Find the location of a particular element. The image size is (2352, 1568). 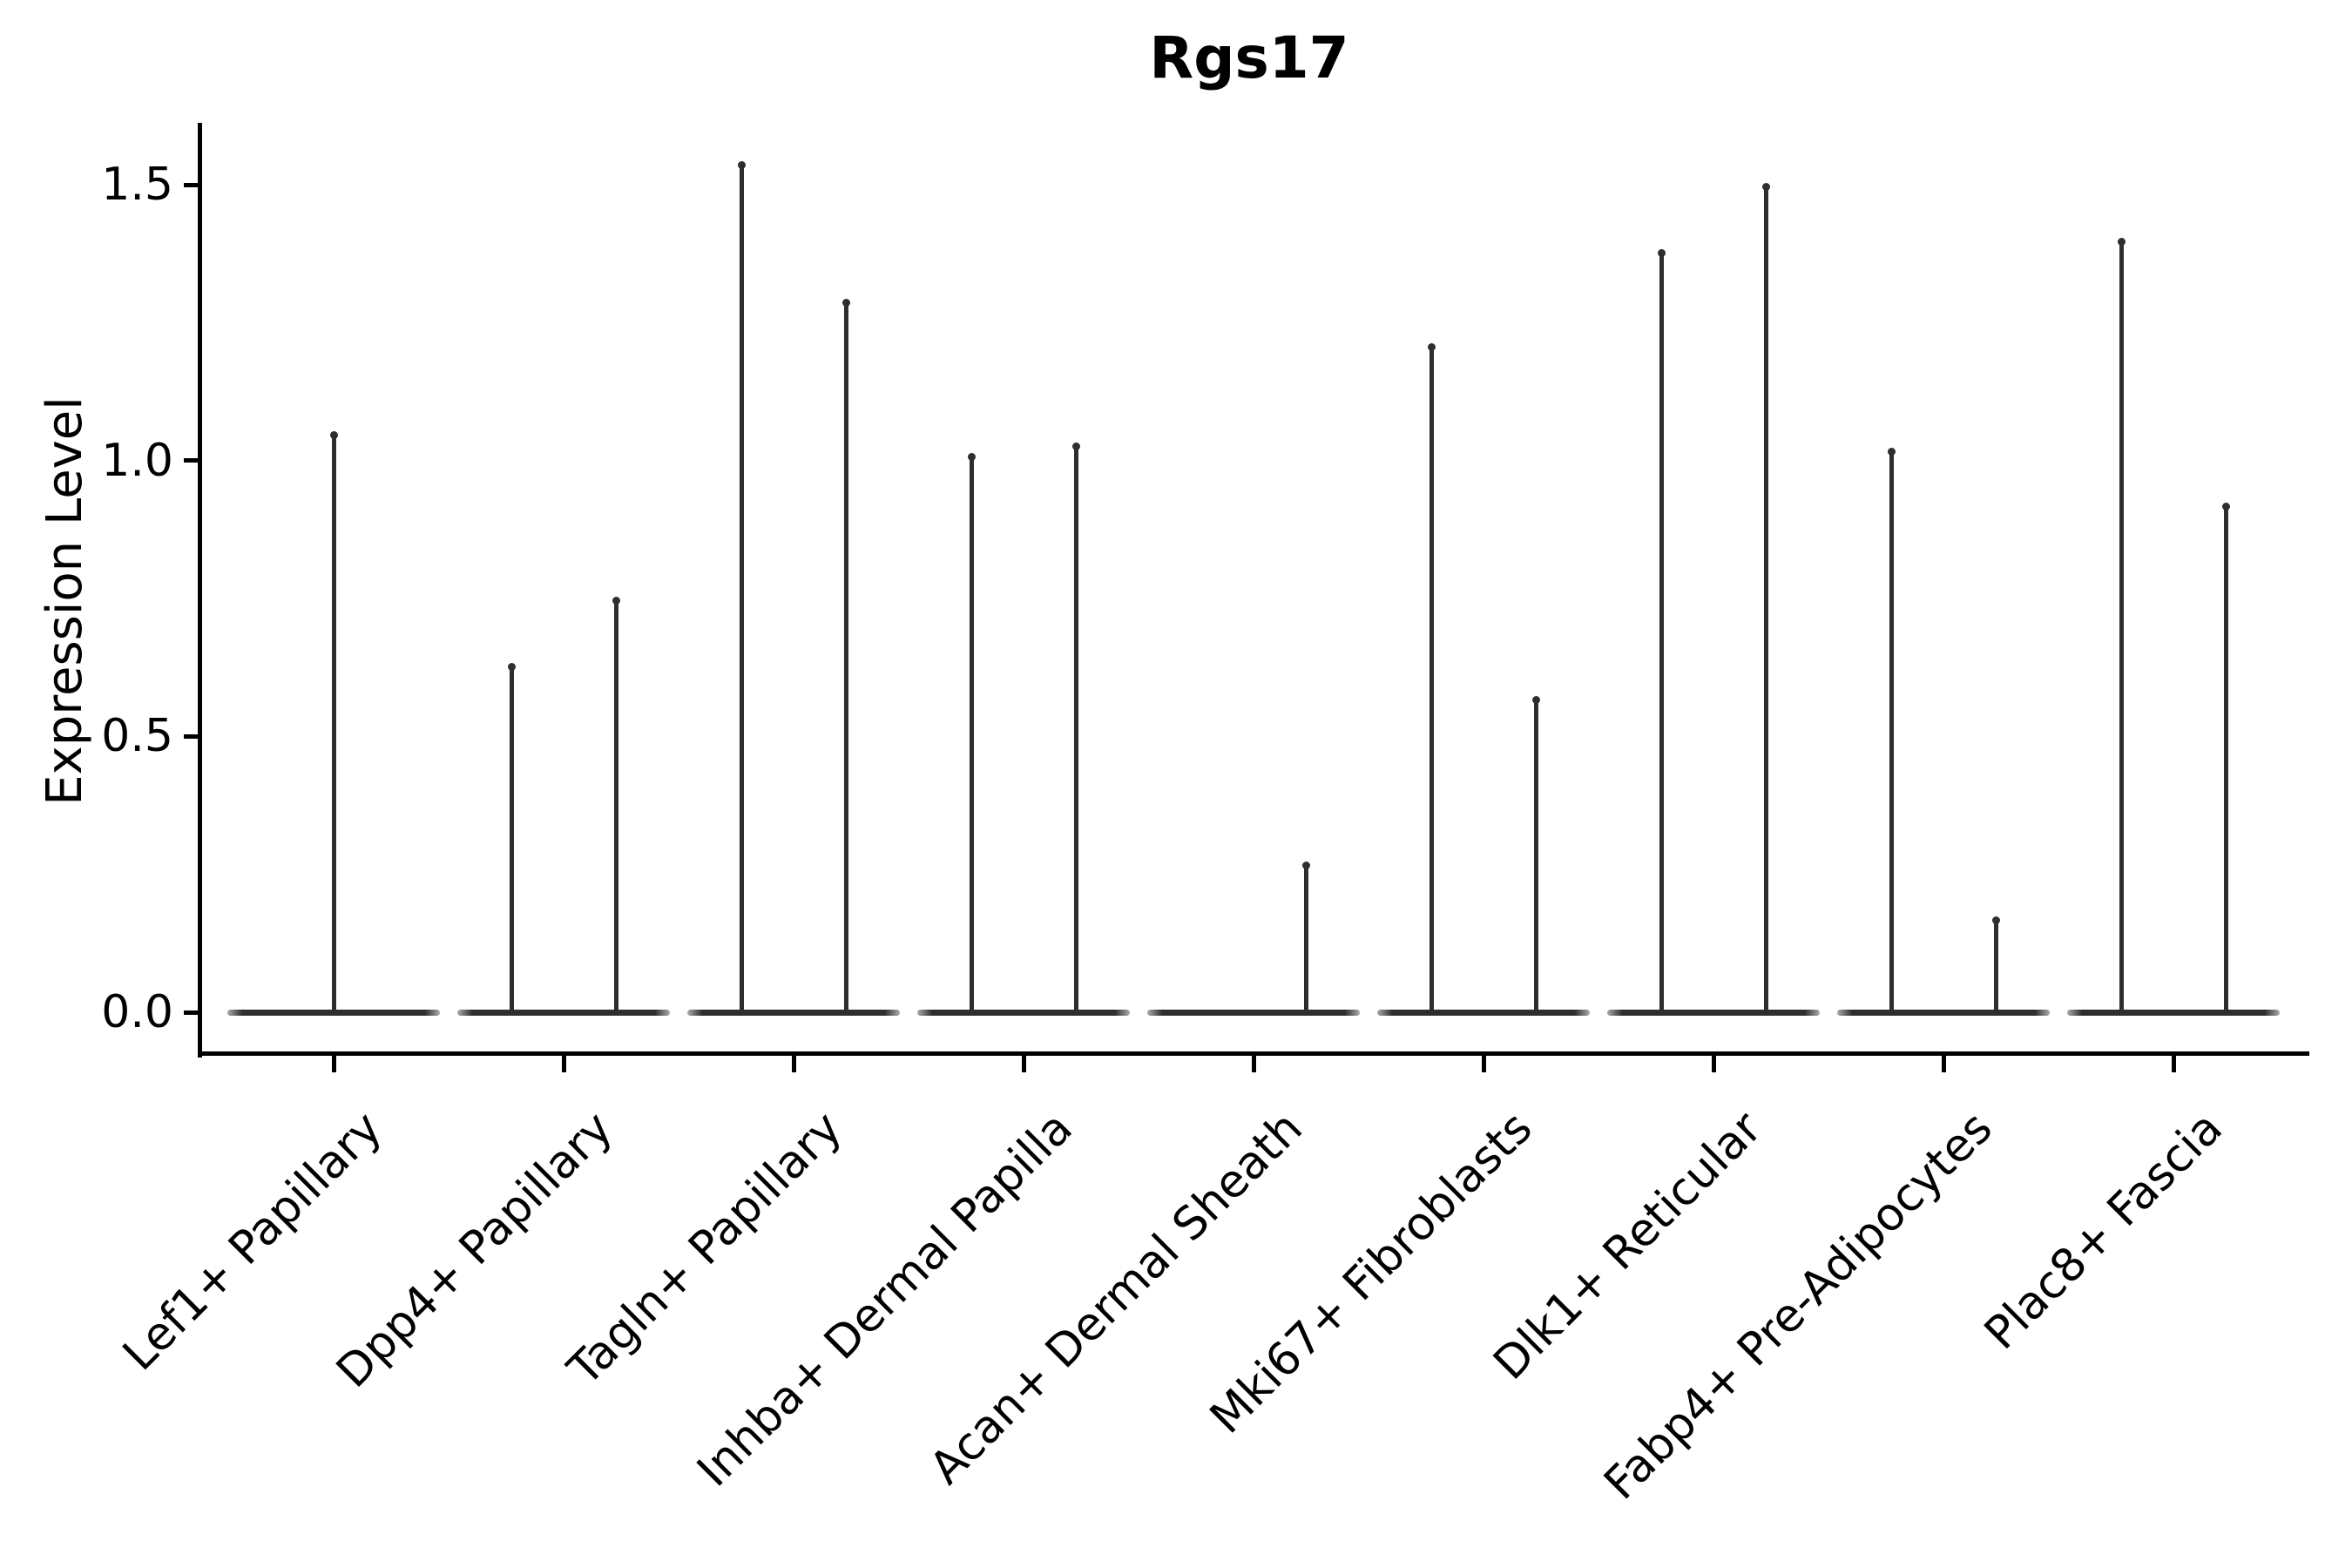

y-tick-label: 0.5 is located at coordinates (137, 736).